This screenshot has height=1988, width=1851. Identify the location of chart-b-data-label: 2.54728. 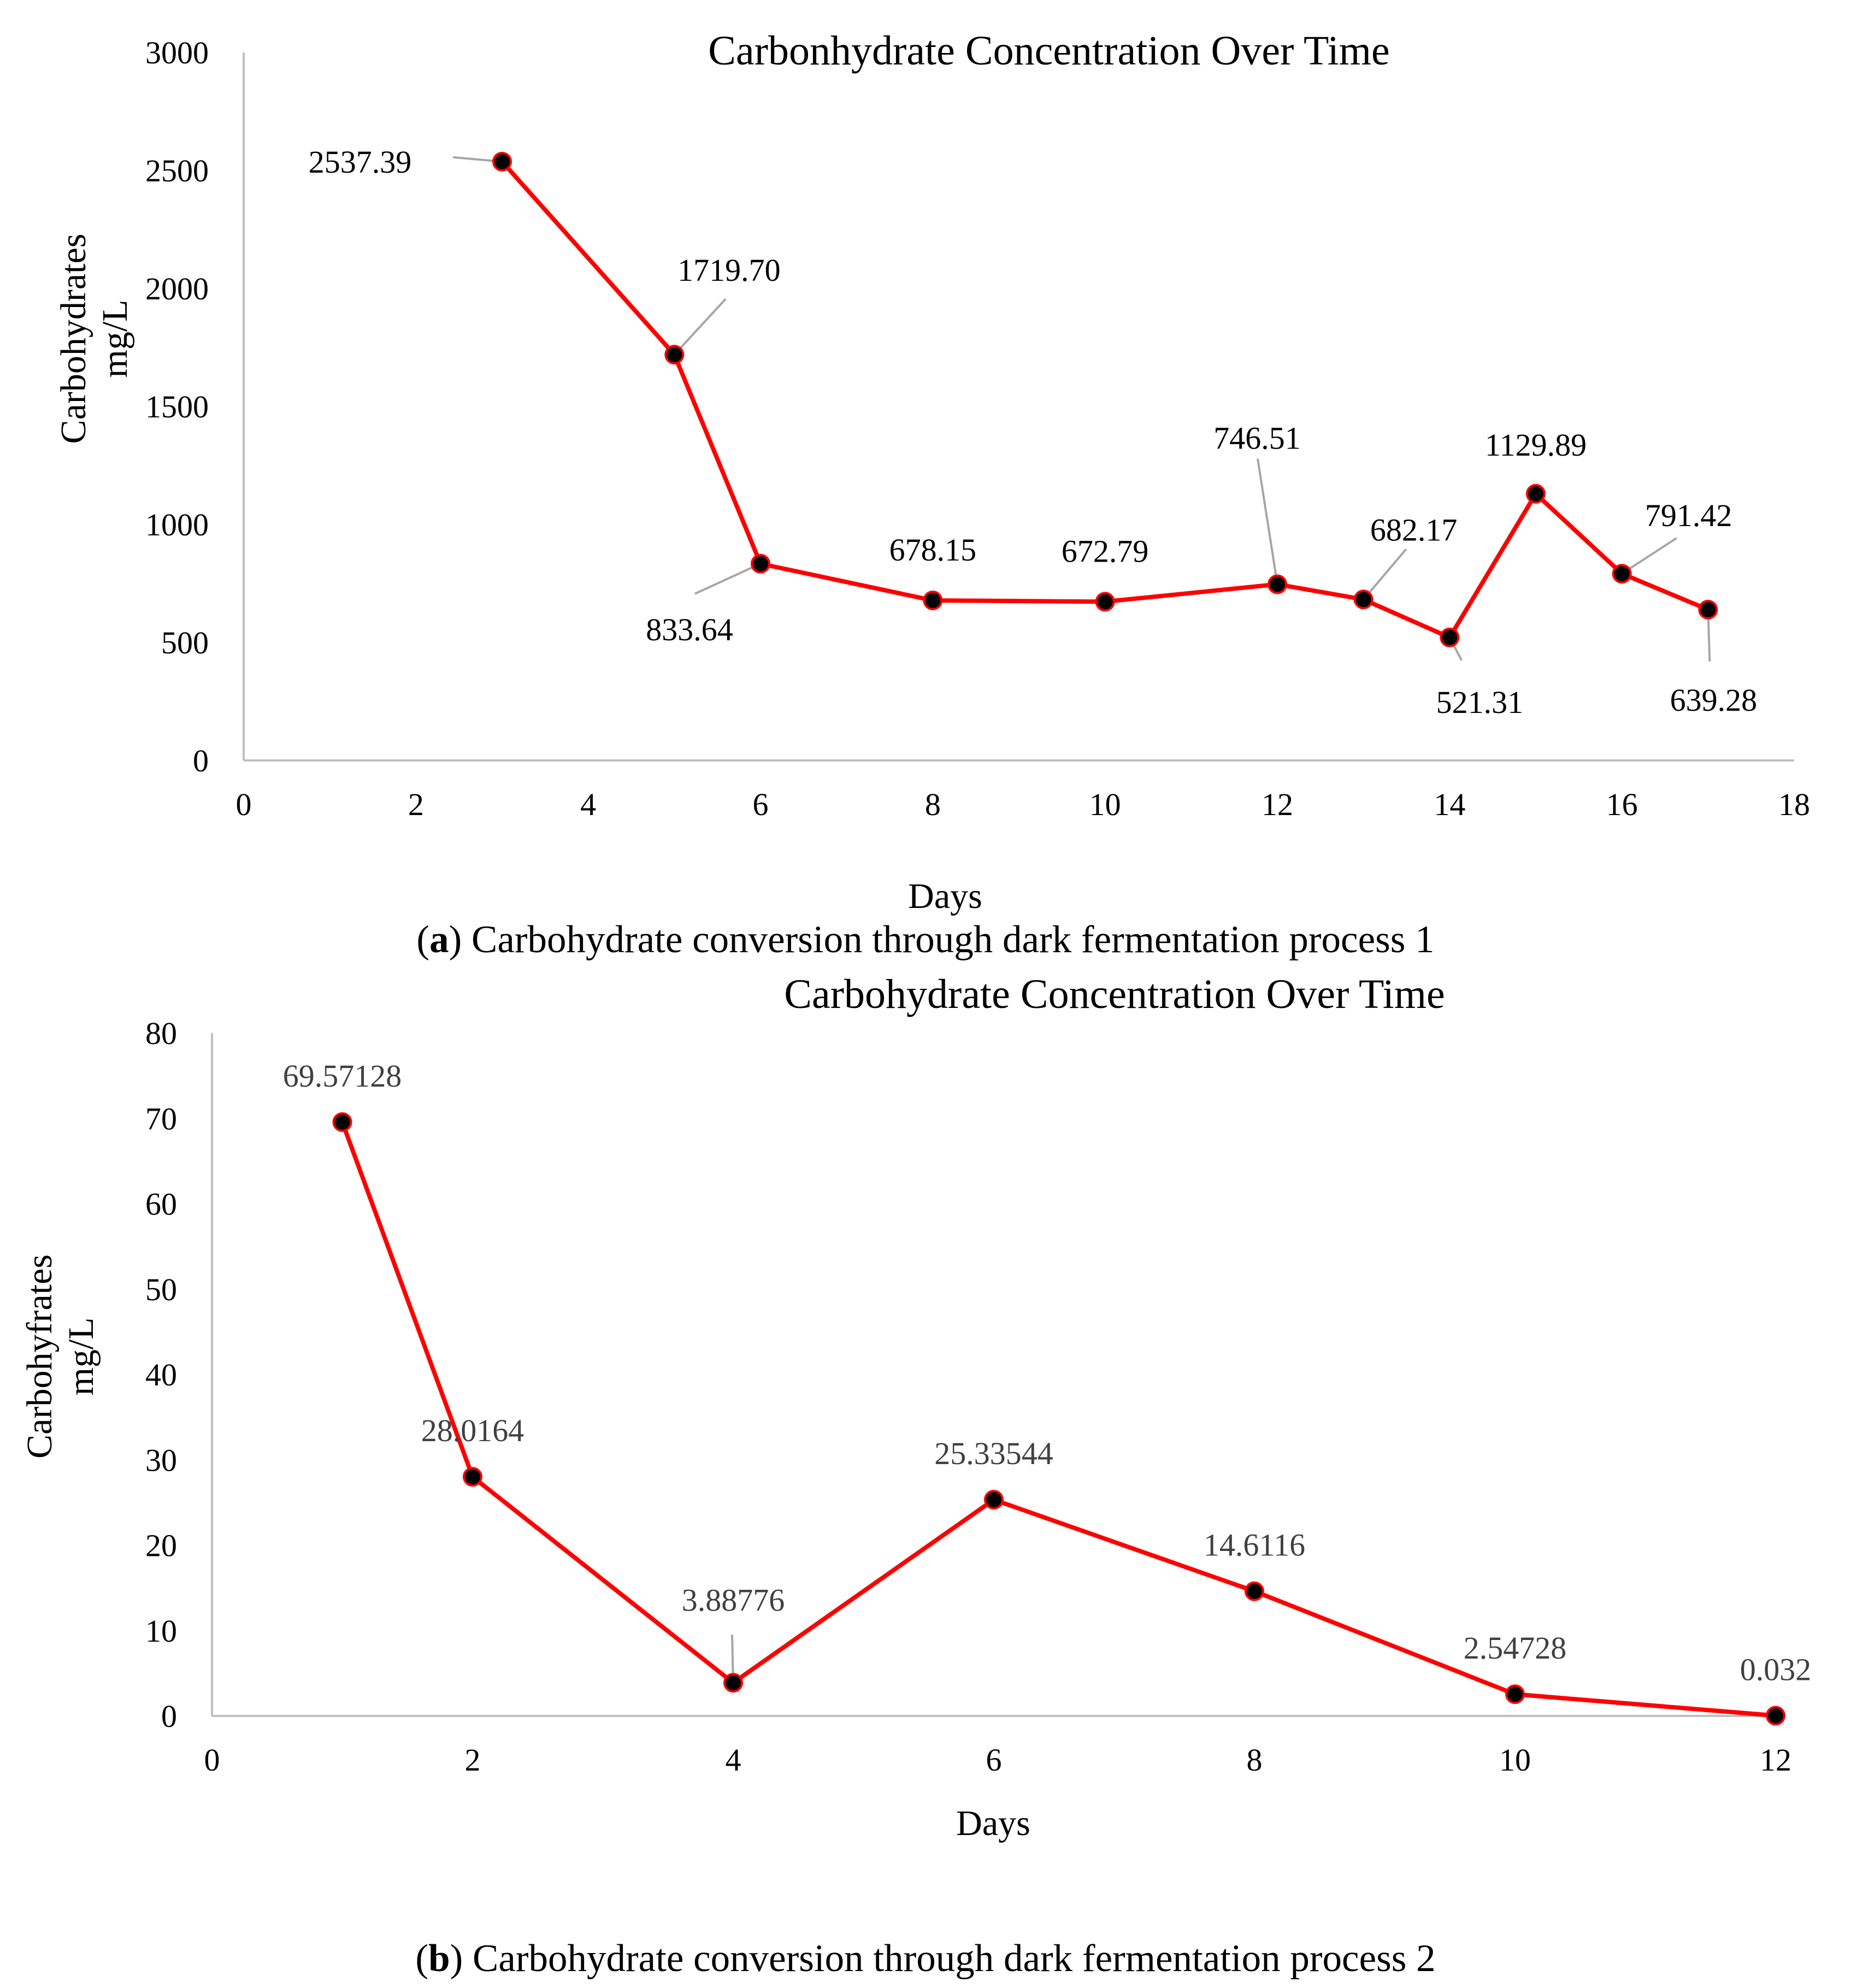
(1515, 1648).